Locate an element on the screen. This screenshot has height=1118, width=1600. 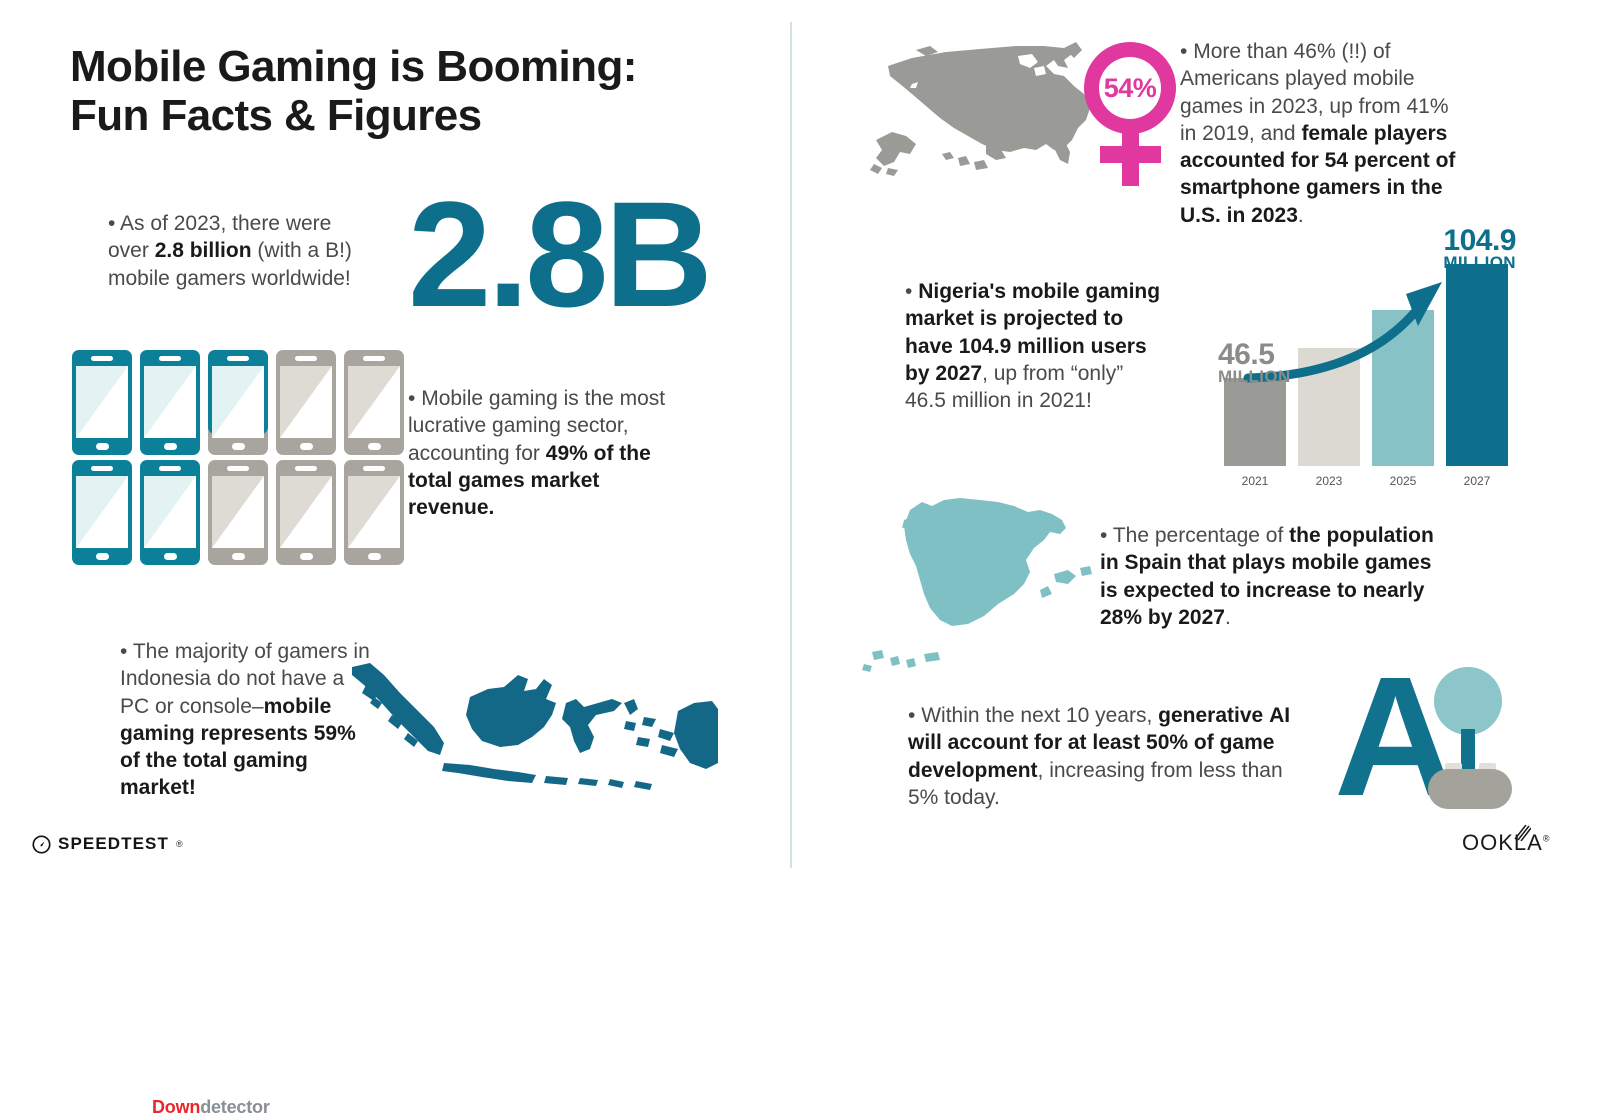
big-stat-2-8b: 2.8B is located at coordinates (560, 254).